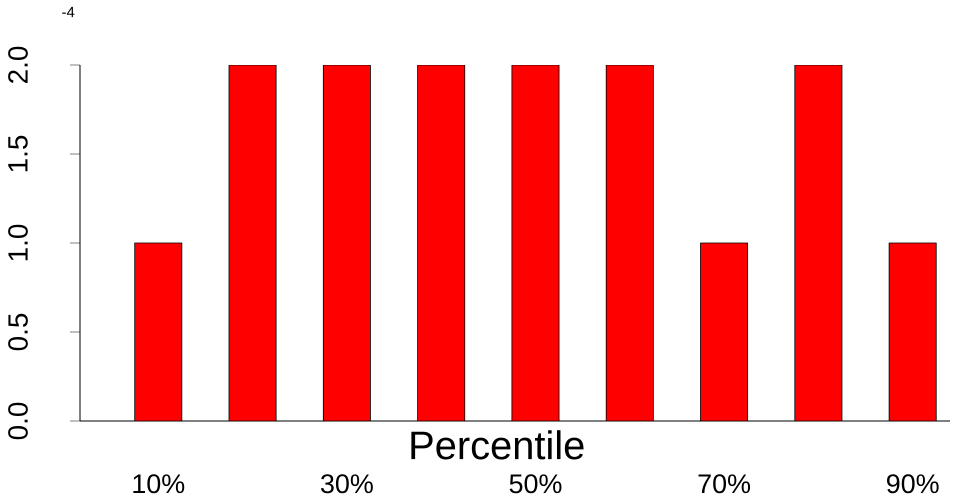  What do you see at coordinates (18, 332) in the screenshot?
I see `y-tick-label: 0.5` at bounding box center [18, 332].